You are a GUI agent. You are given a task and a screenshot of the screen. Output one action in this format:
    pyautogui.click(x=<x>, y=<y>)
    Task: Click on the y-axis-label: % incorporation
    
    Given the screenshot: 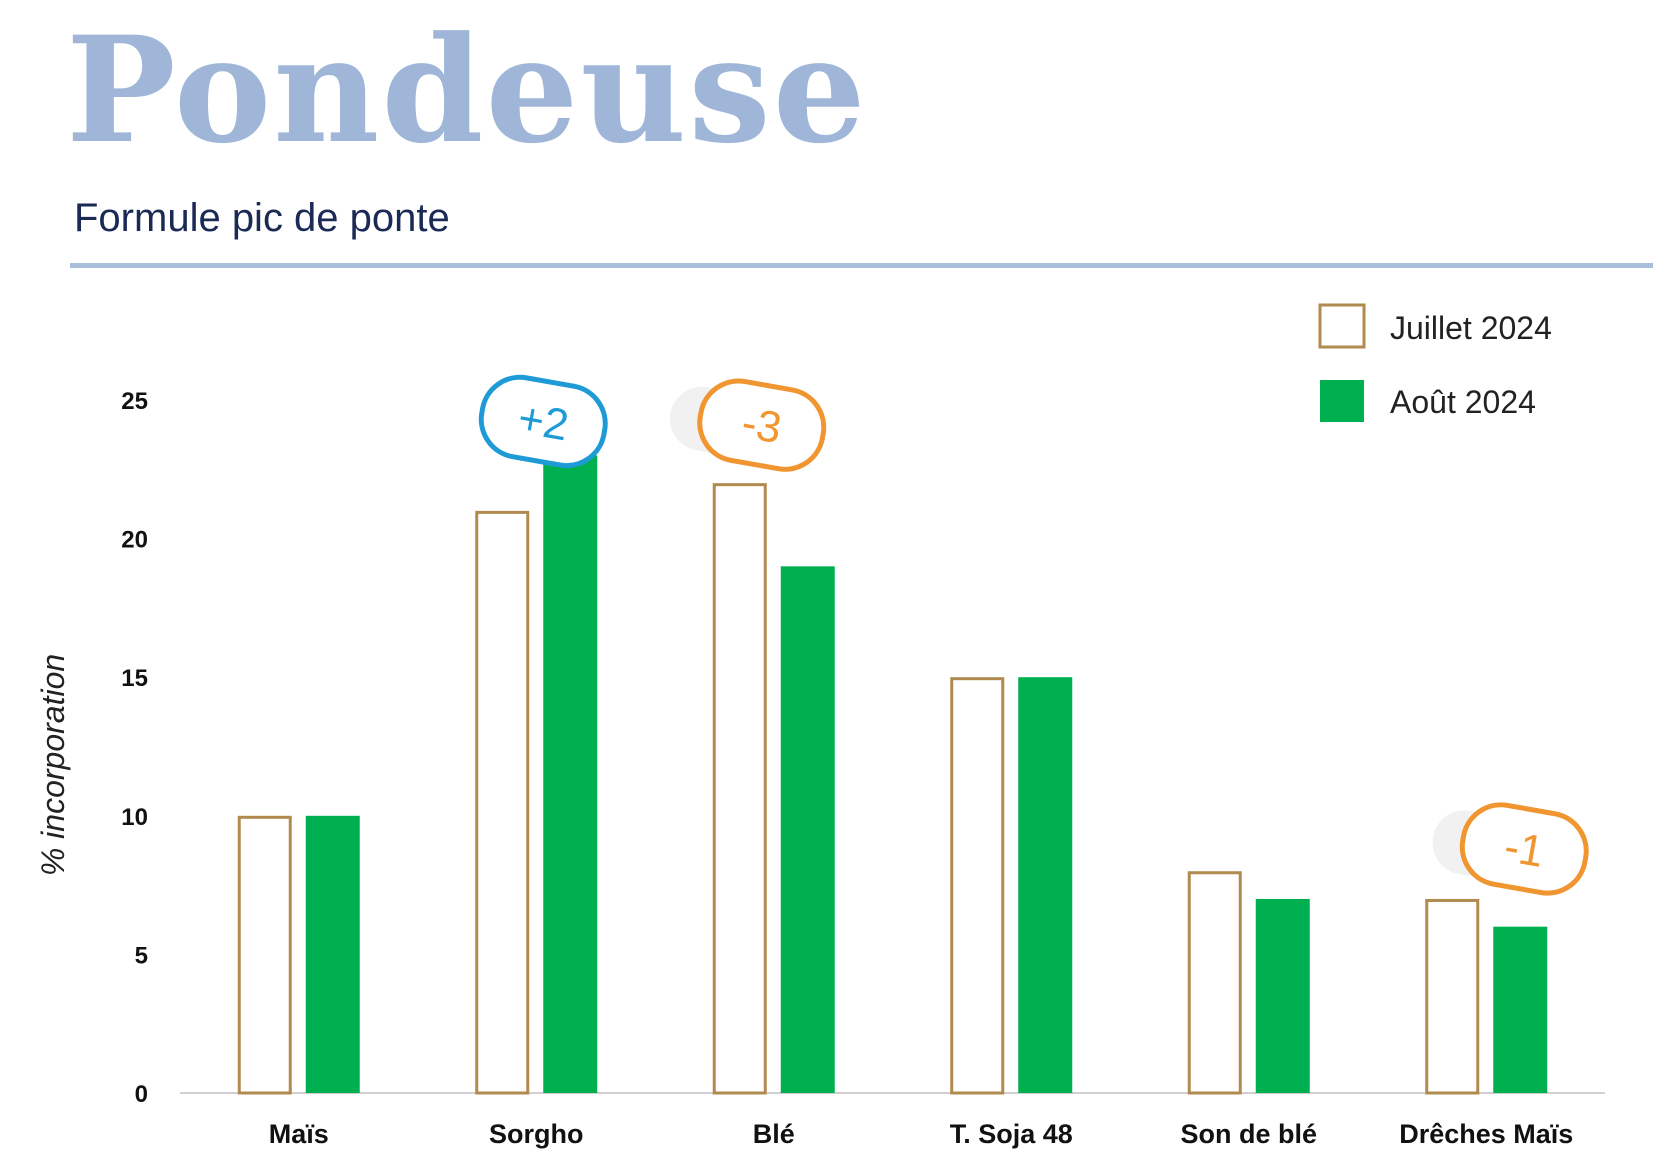 What is the action you would take?
    pyautogui.click(x=53, y=765)
    